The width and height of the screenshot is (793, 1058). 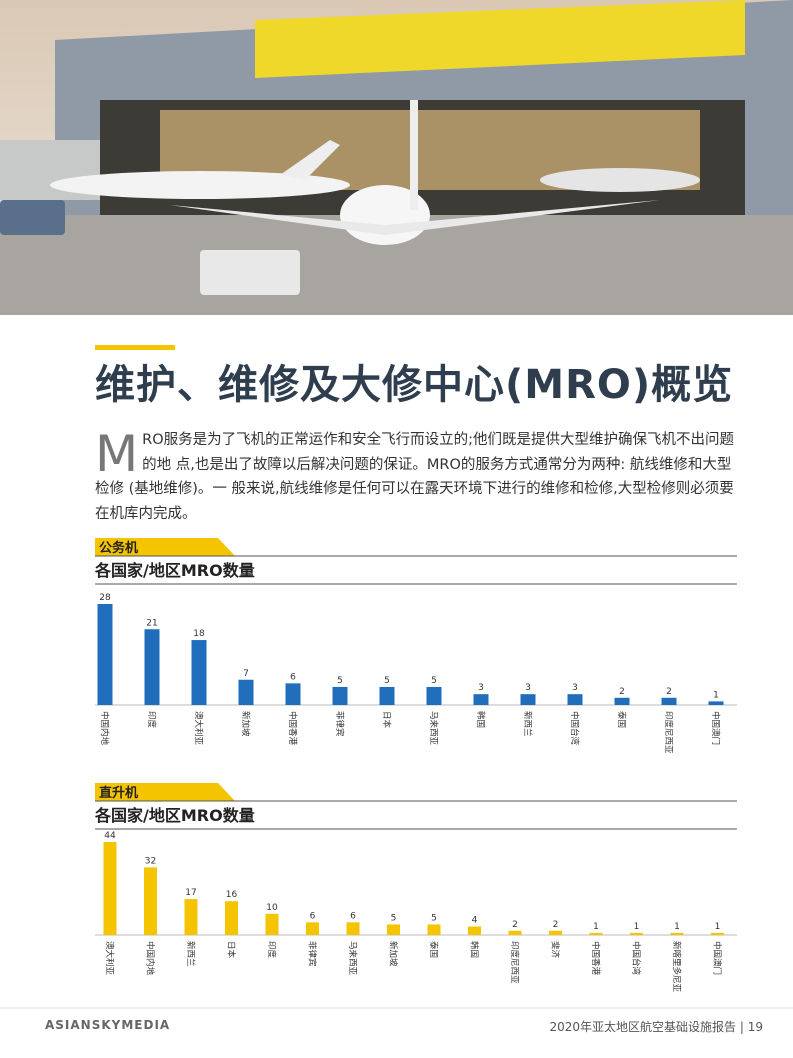 I want to click on footer-right: 2020年亚太地区航空基础设施报告 | 19, so click(x=656, y=1026).